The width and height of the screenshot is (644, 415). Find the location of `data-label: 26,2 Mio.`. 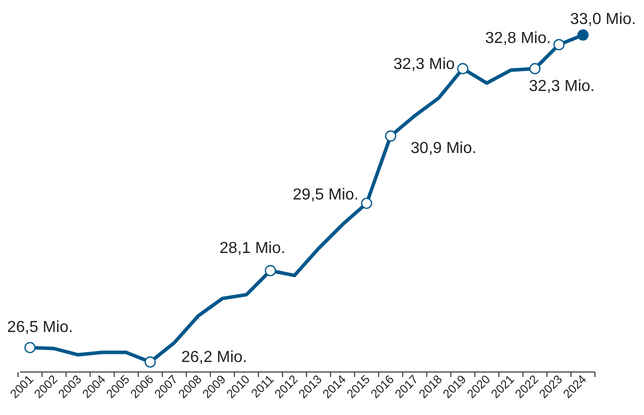

data-label: 26,2 Mio. is located at coordinates (214, 357).